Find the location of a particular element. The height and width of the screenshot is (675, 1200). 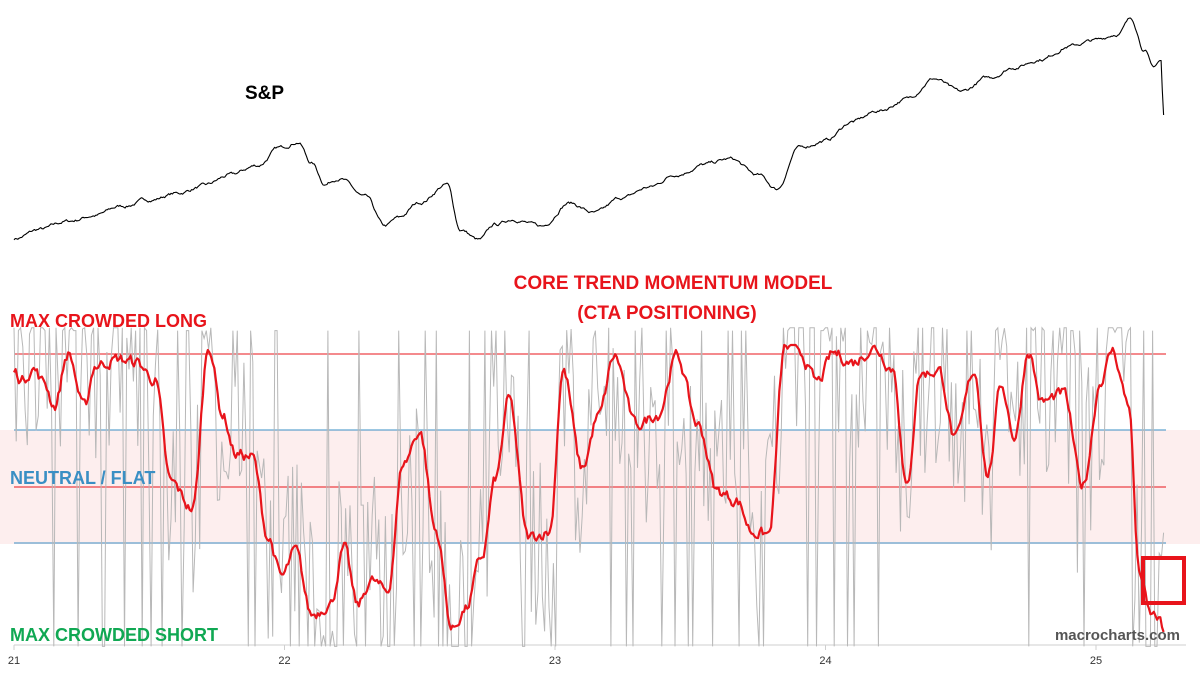

max-crowded-short-label: MAX CROWDED SHORT is located at coordinates (114, 635).